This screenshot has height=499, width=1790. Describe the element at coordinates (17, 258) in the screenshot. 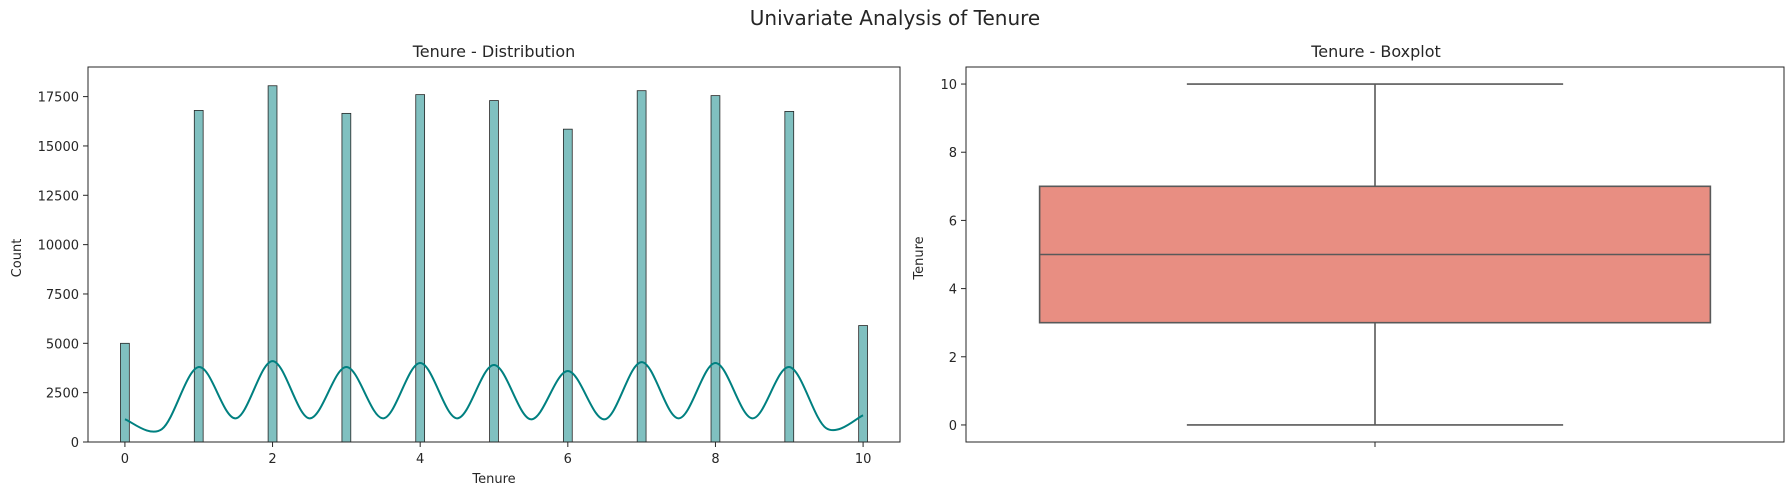

I see `histogram-y-label: Count` at that location.